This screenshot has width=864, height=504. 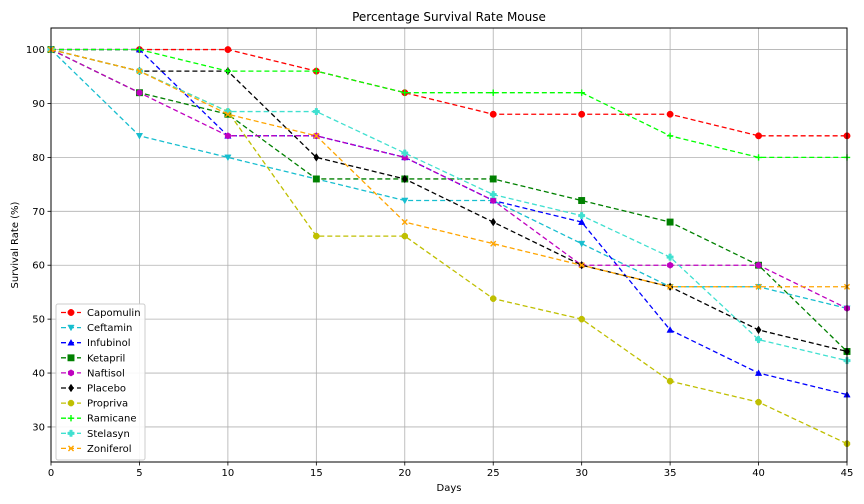 I want to click on legend-marker-stelasyn, so click(x=71, y=433).